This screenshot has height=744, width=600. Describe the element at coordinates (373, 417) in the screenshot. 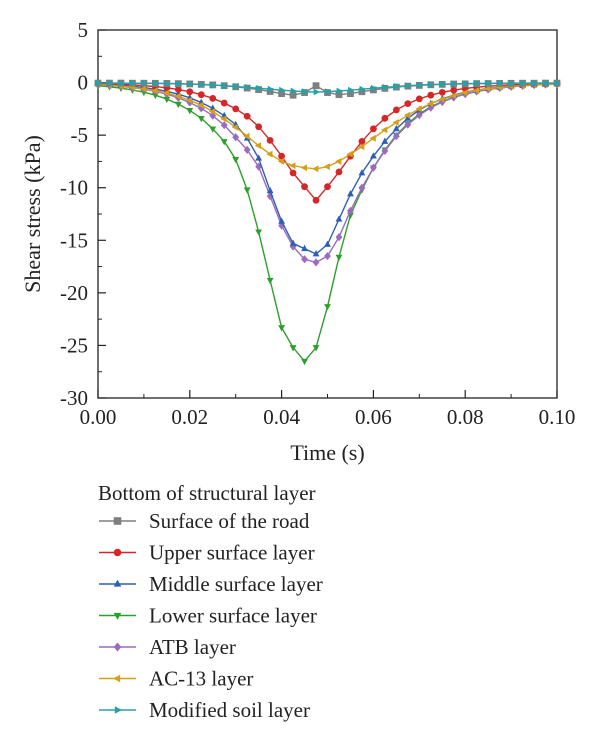

I see `x-tick-label: 0.06` at that location.